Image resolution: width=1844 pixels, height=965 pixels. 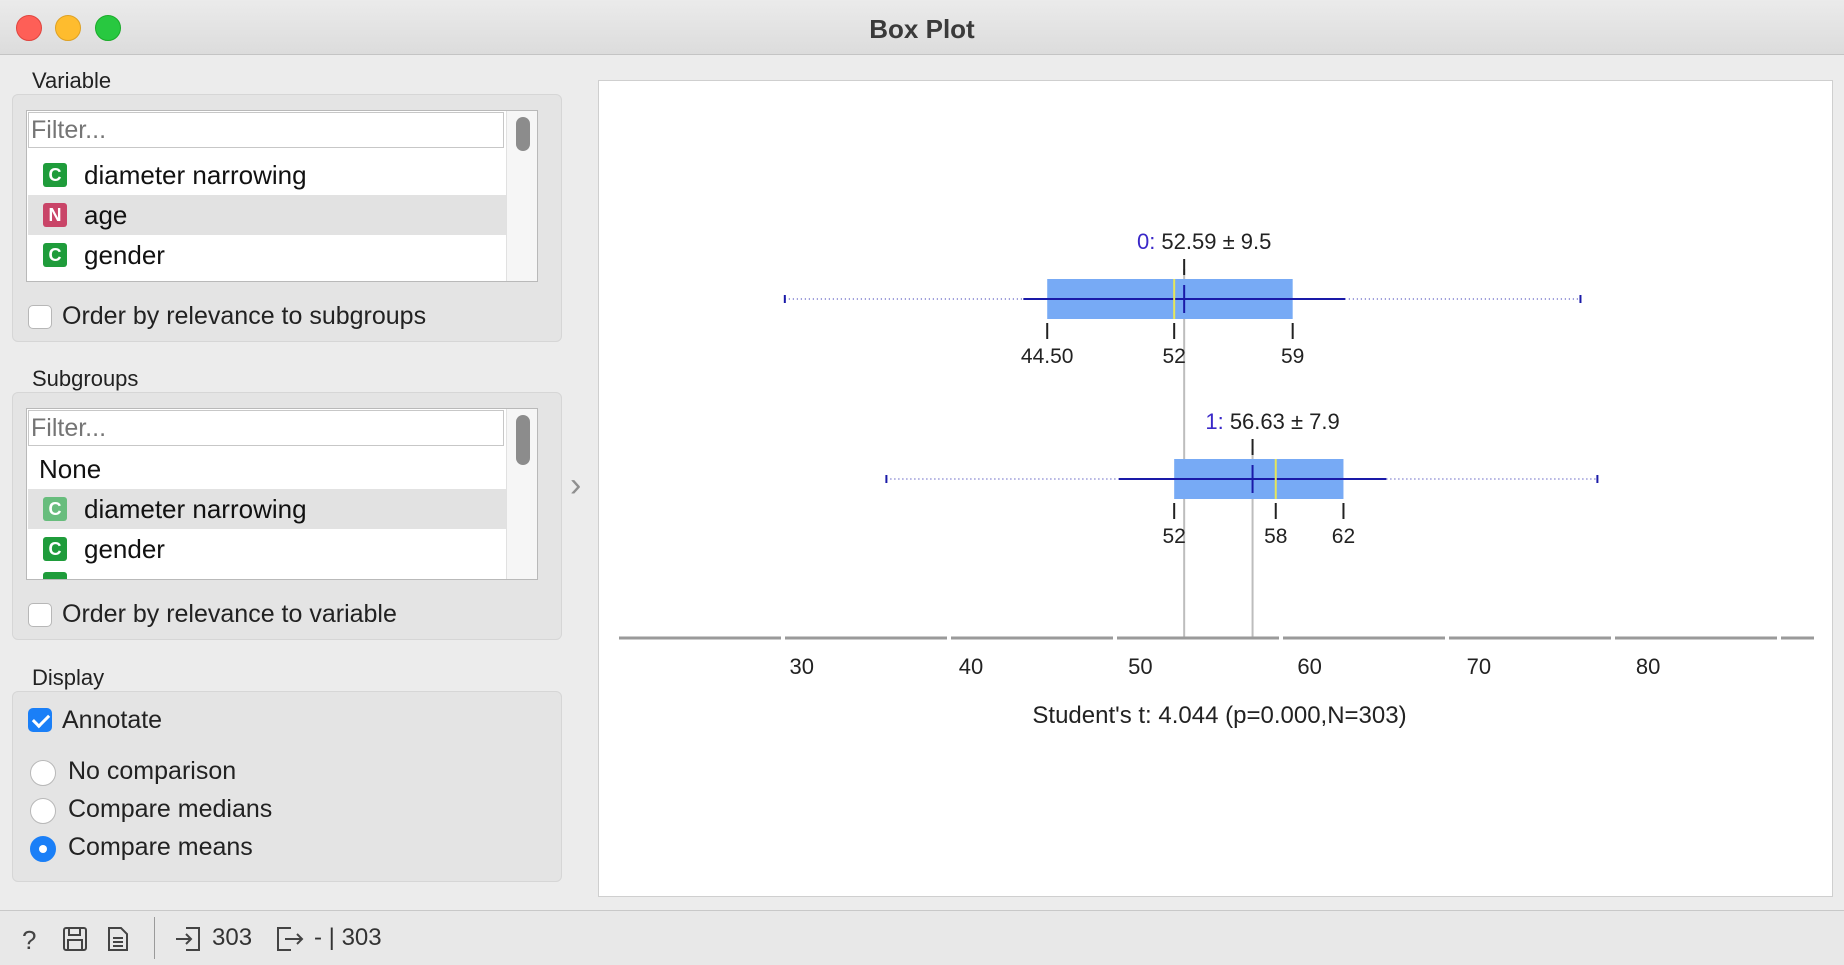 What do you see at coordinates (802, 666) in the screenshot?
I see `x-tick-label: 30` at bounding box center [802, 666].